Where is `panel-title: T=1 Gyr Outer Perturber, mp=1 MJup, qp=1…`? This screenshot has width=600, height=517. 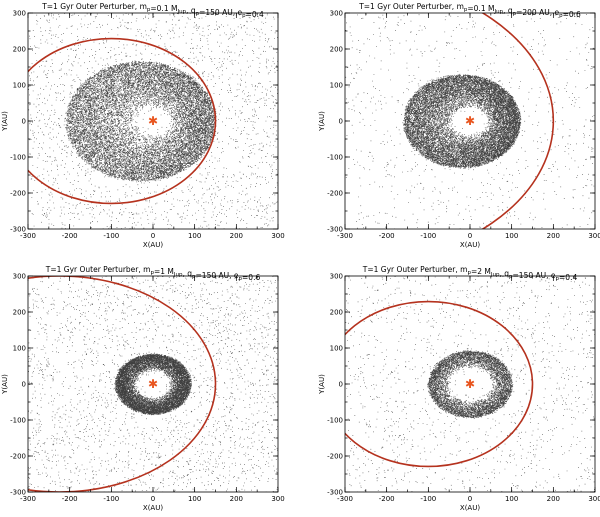
panel-title: T=1 Gyr Outer Perturber, mp=1 MJup, qp=1… is located at coordinates (153, 273).